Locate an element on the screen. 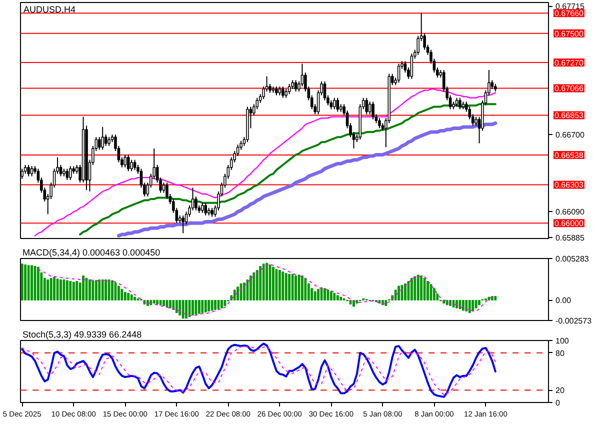  chart-title: Stoch(5,3,3) 49.9339 66.2448 is located at coordinates (82, 335).